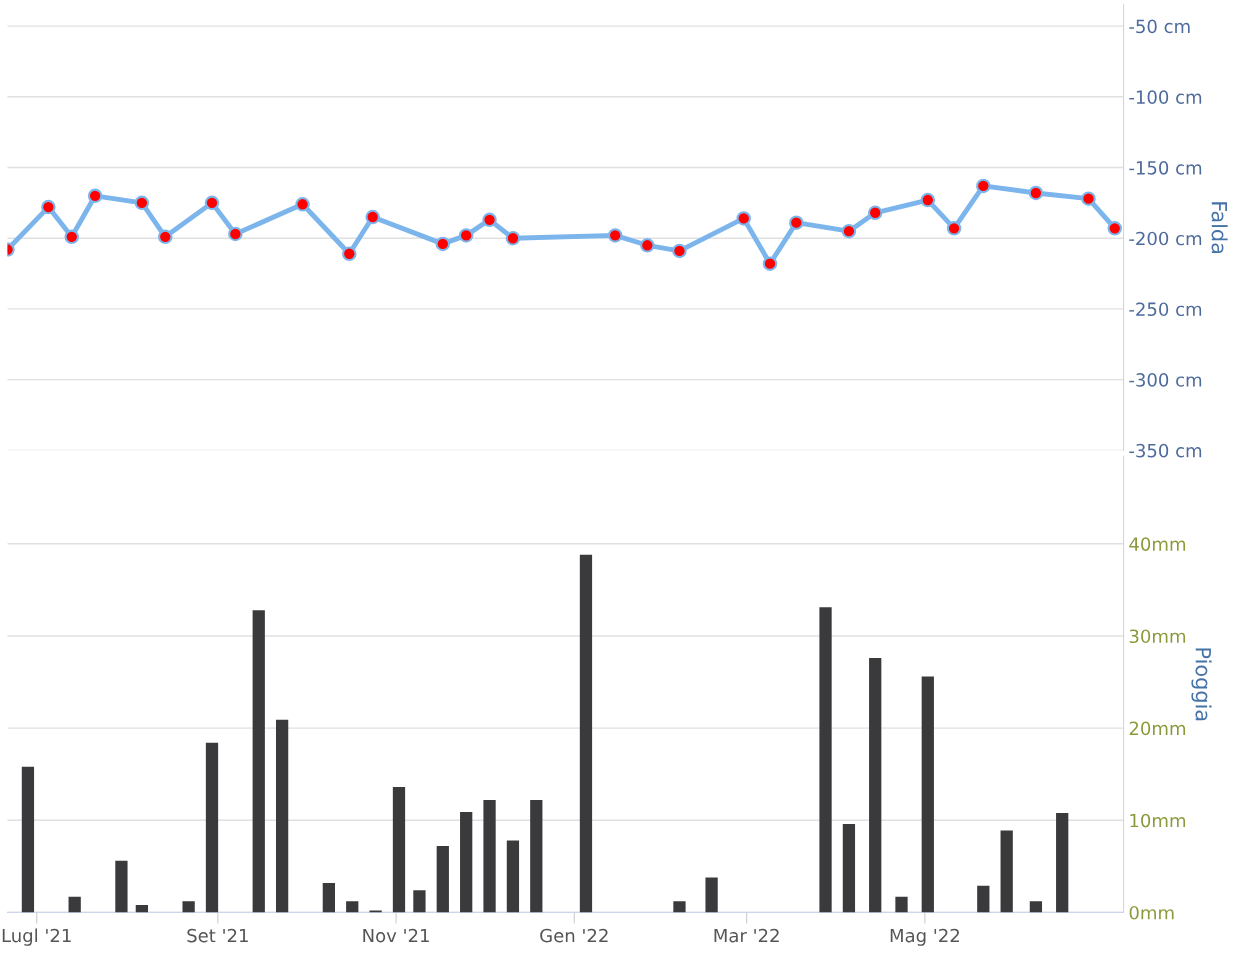 This screenshot has width=1247, height=979. Describe the element at coordinates (396, 935) in the screenshot. I see `x-tick-label: Nov '21` at that location.